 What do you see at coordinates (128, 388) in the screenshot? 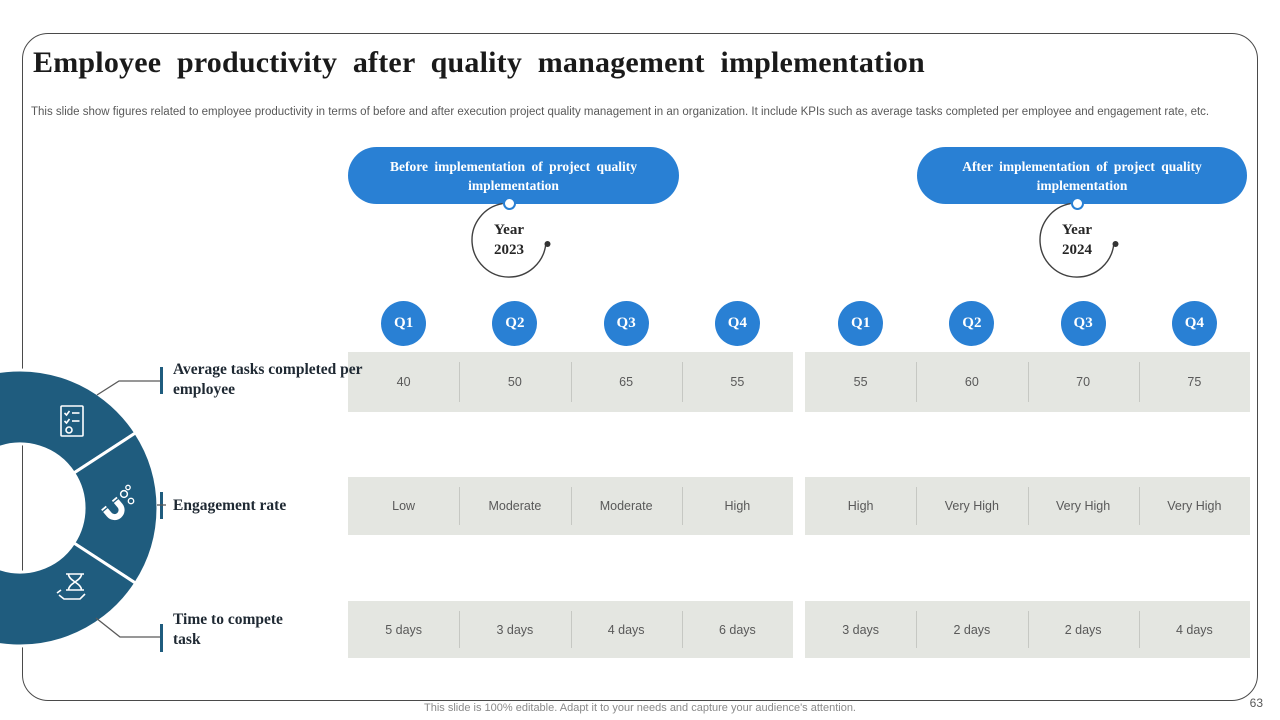
I see `connector-line-tasks` at bounding box center [128, 388].